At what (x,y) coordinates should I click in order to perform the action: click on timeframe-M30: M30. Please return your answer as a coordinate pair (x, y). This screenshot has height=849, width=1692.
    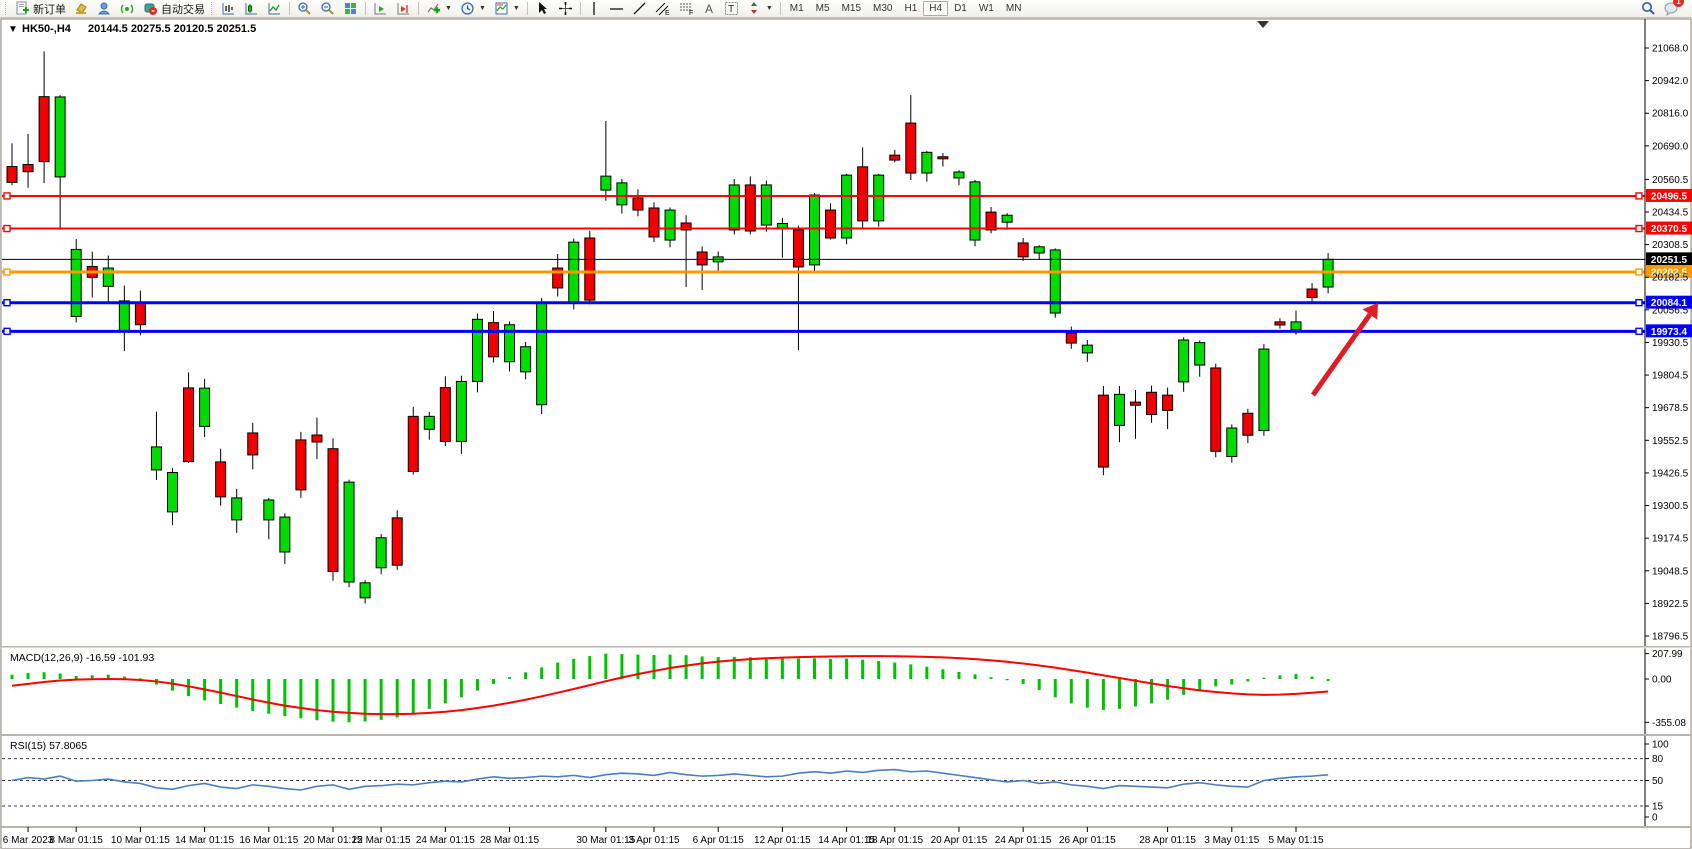
    Looking at the image, I should click on (883, 8).